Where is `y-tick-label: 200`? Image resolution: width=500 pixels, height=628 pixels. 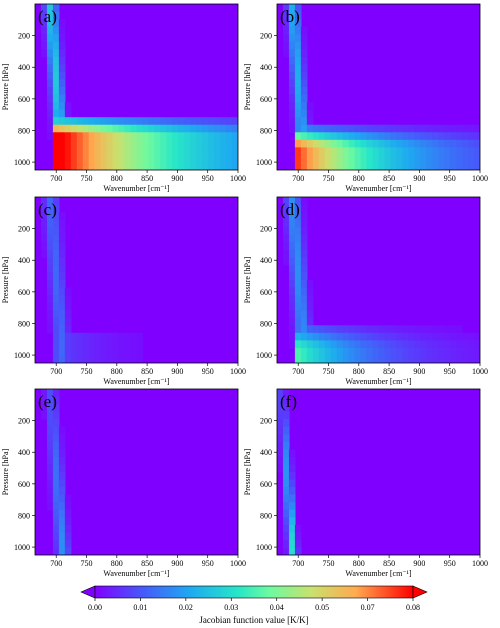
y-tick-label: 200 is located at coordinates (266, 36).